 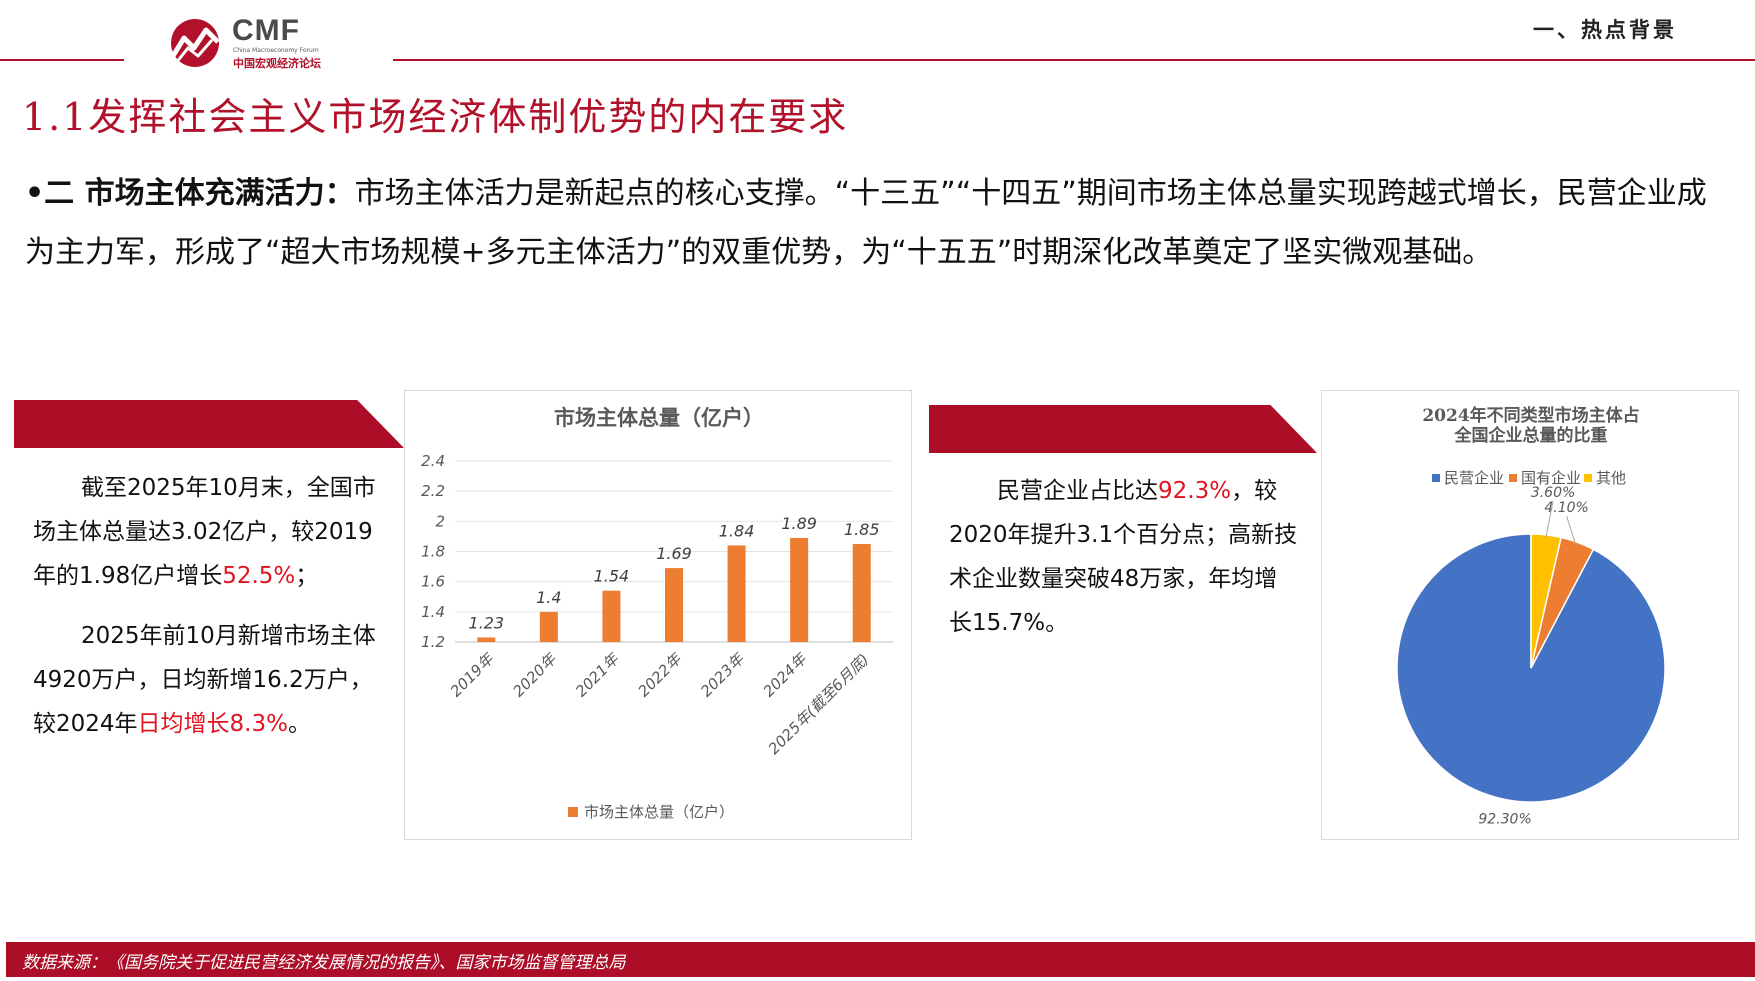 I want to click on y-tick-label: 1.4, so click(x=433, y=612).